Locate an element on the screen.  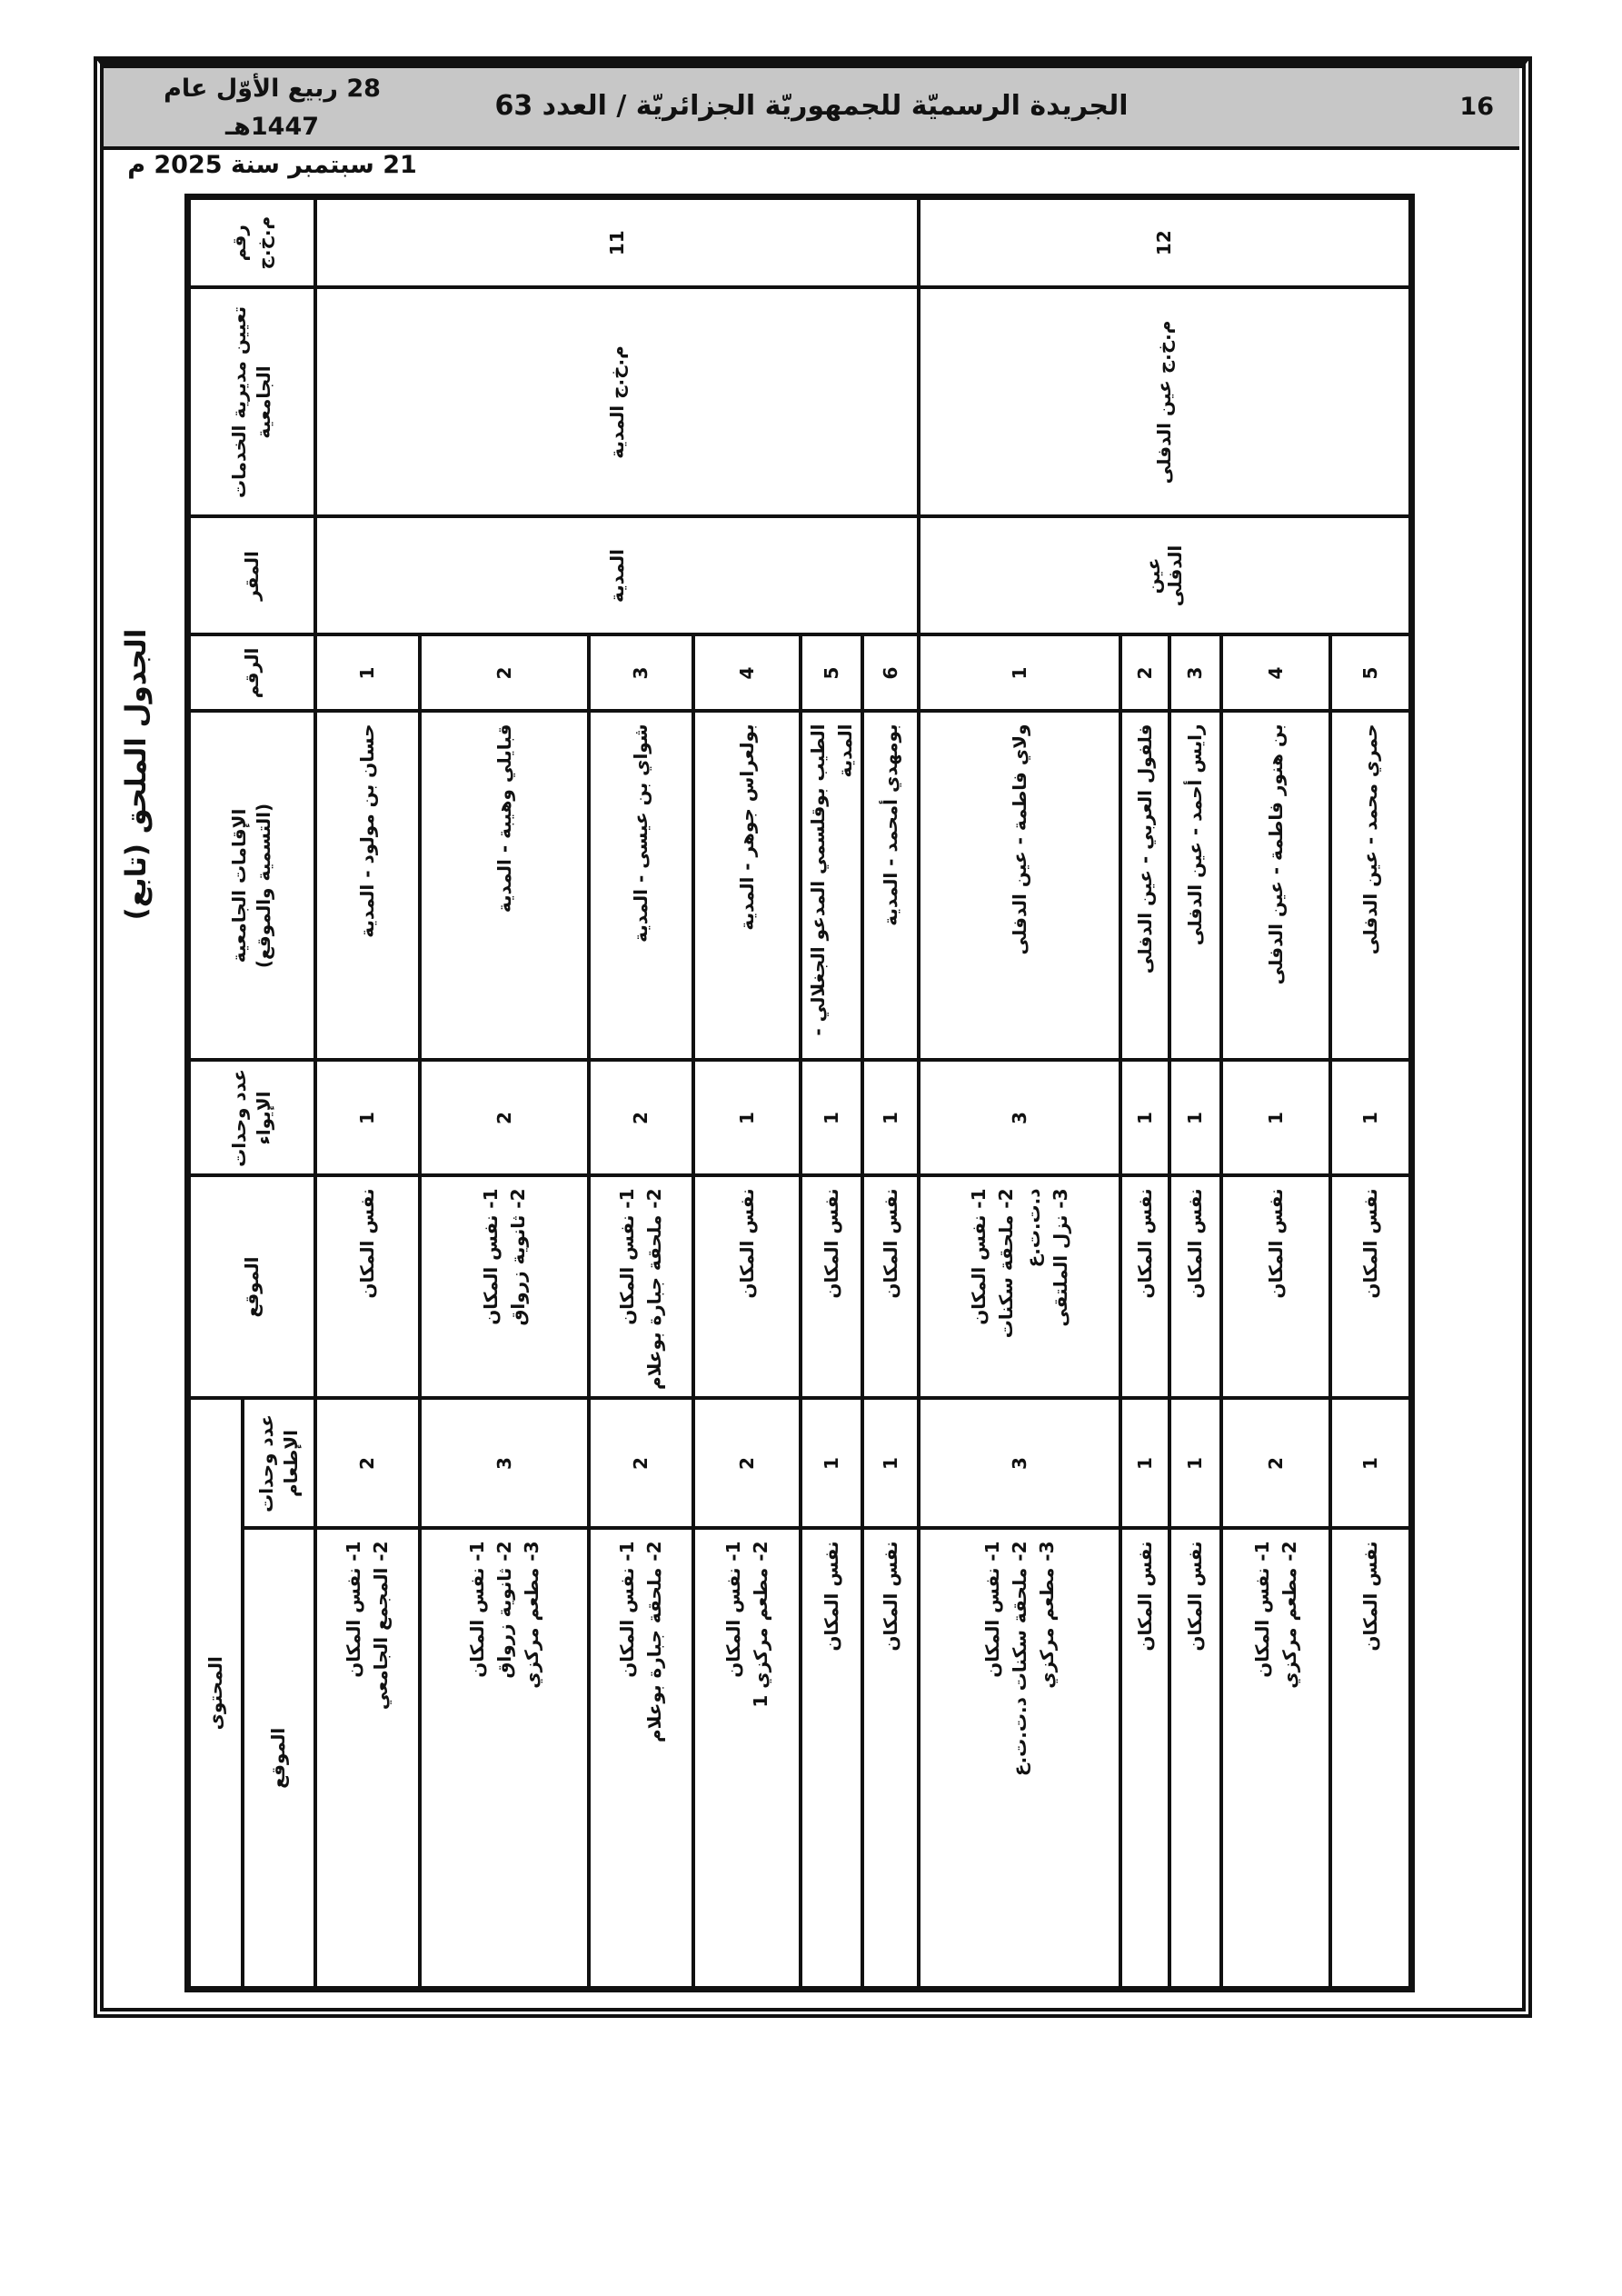
col-header-mkj-number: رقم م.خ.ج is located at coordinates (251, 242).